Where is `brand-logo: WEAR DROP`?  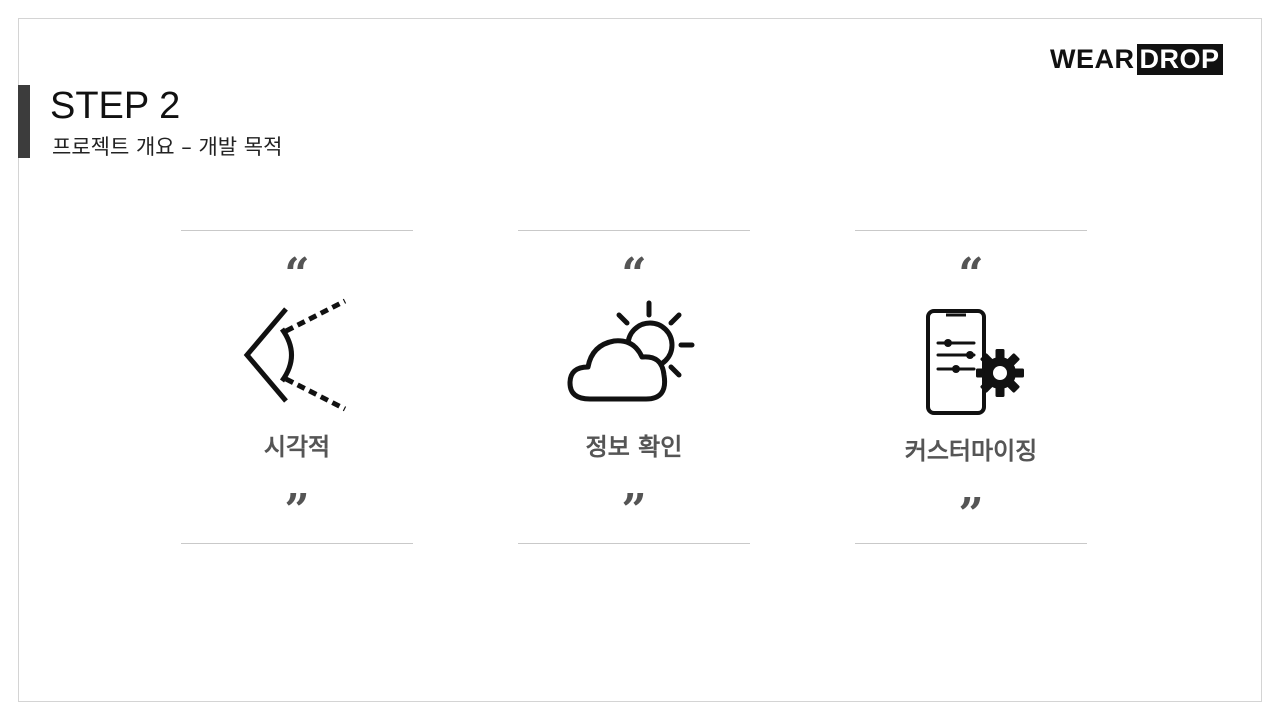 brand-logo: WEAR DROP is located at coordinates (1136, 59).